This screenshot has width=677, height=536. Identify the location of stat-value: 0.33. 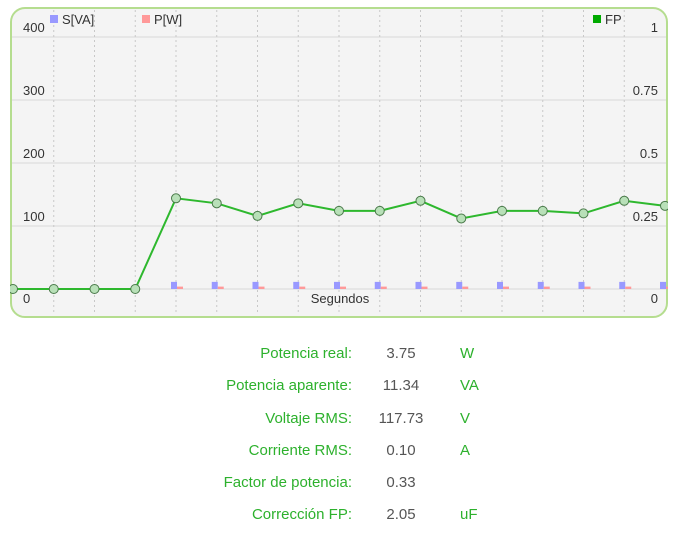
(401, 482).